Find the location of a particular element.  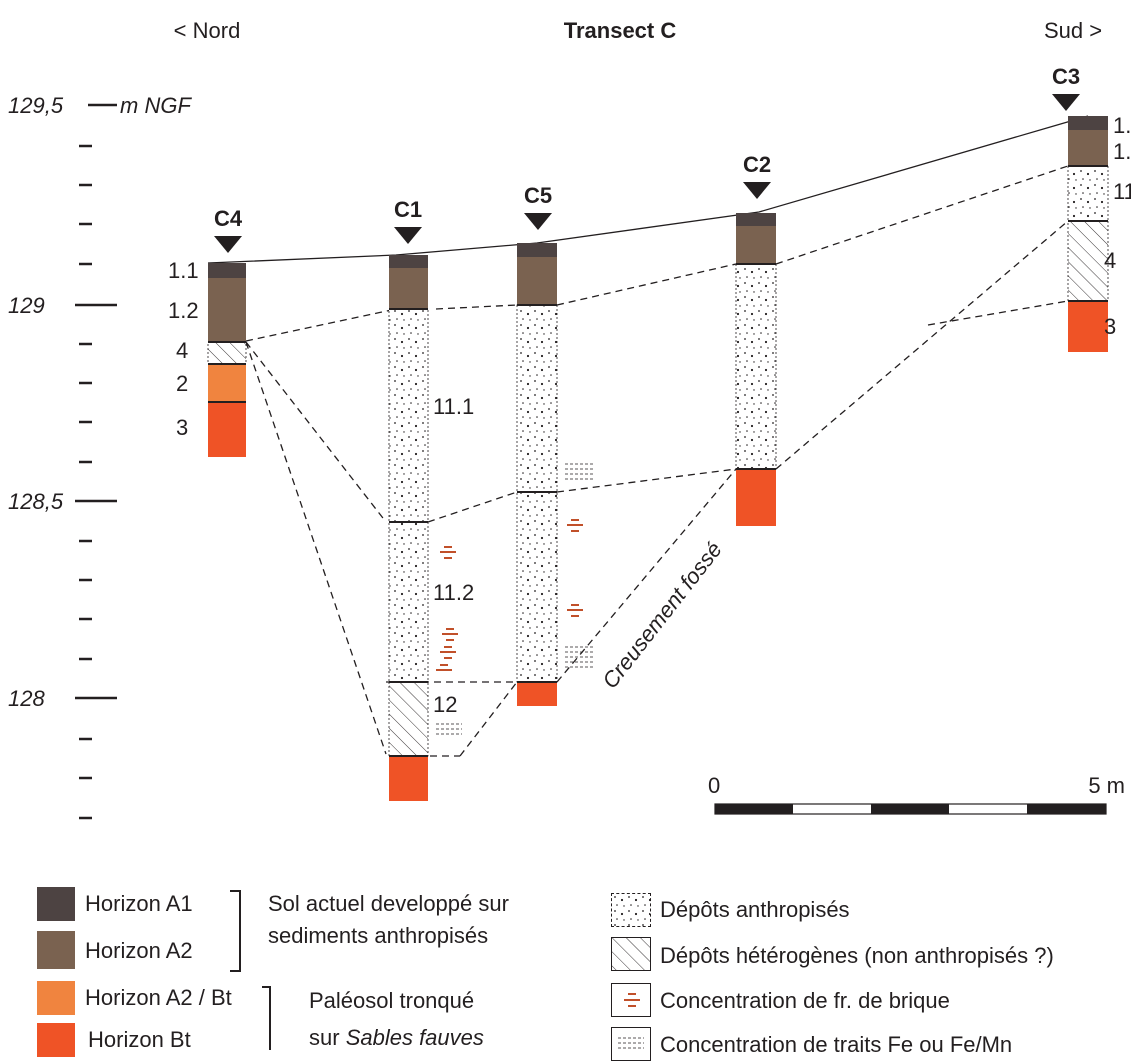

core-label-c4: C4 is located at coordinates (228, 218).